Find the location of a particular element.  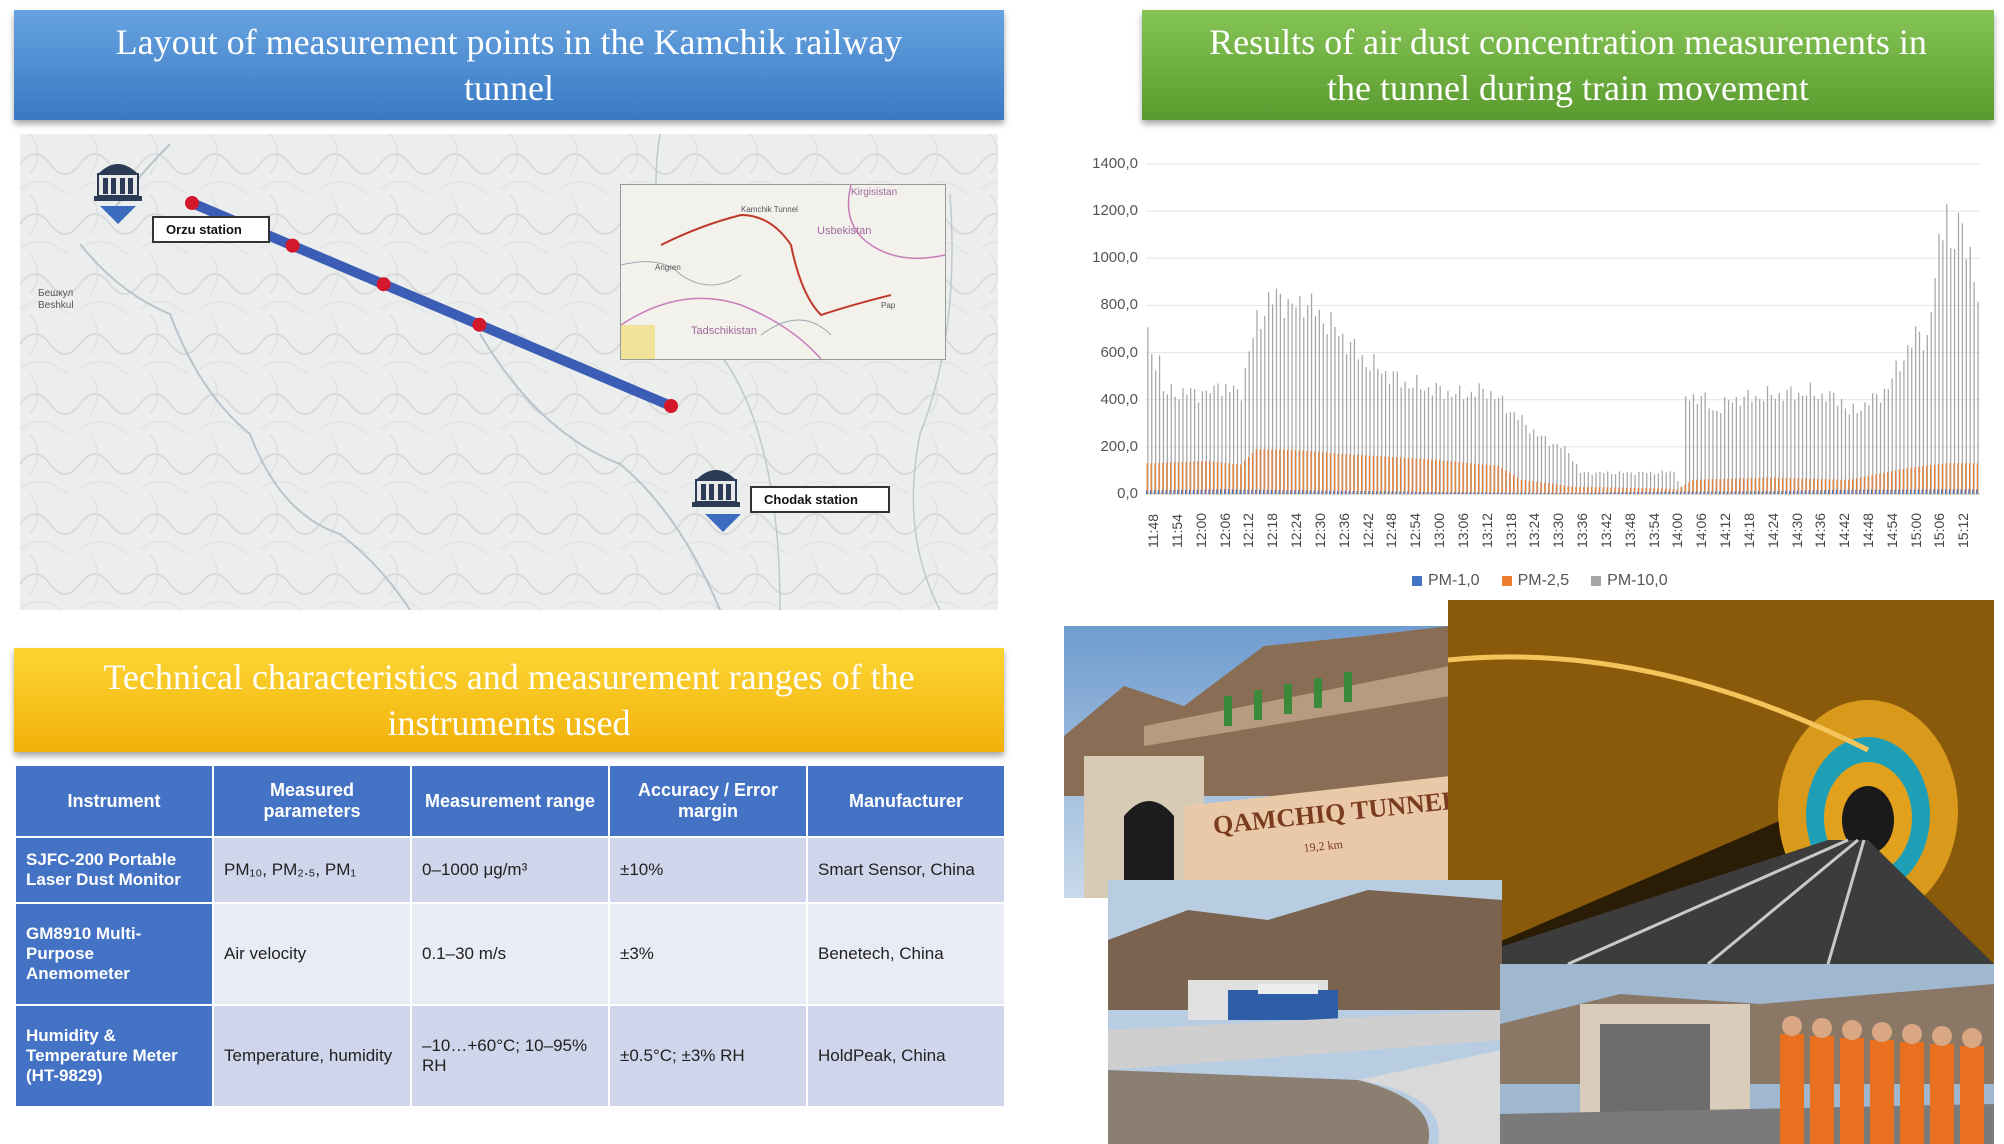

x-tick-label: 15:12 is located at coordinates (1963, 530).